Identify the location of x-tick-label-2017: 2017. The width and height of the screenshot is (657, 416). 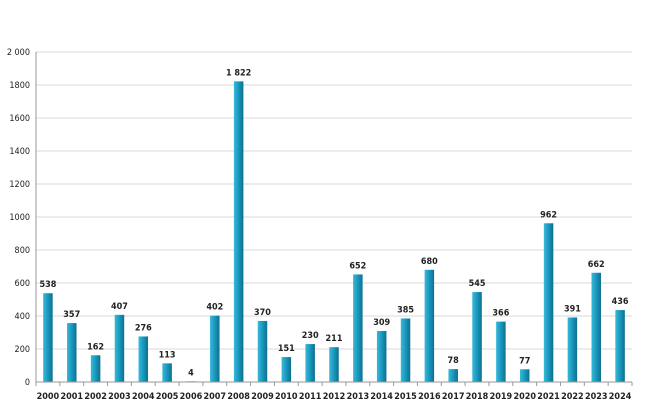
(453, 397).